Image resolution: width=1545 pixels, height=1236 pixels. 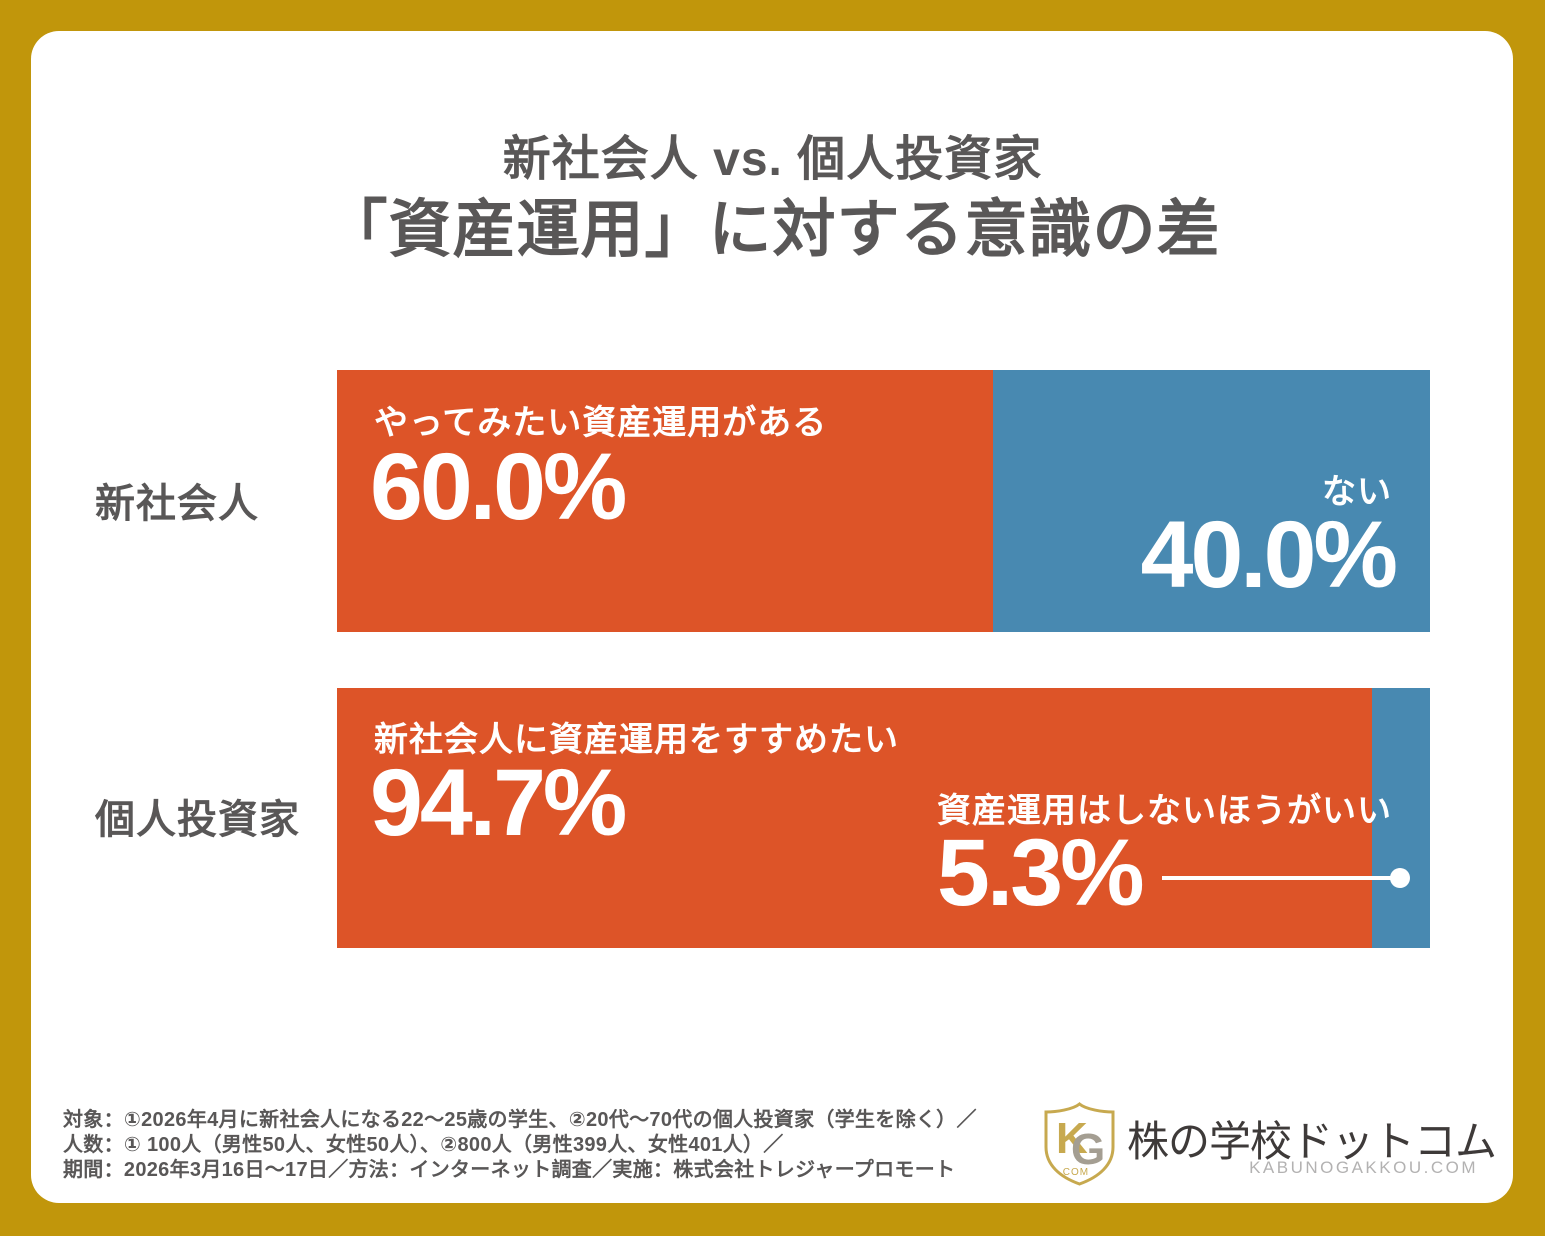 I want to click on segment-value: 40.0%, so click(x=1269, y=555).